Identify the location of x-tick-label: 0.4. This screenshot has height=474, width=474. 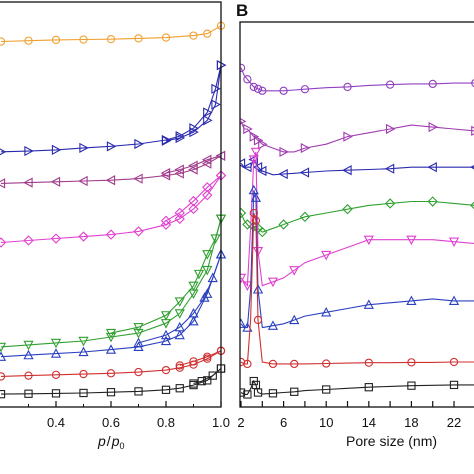
(56, 422).